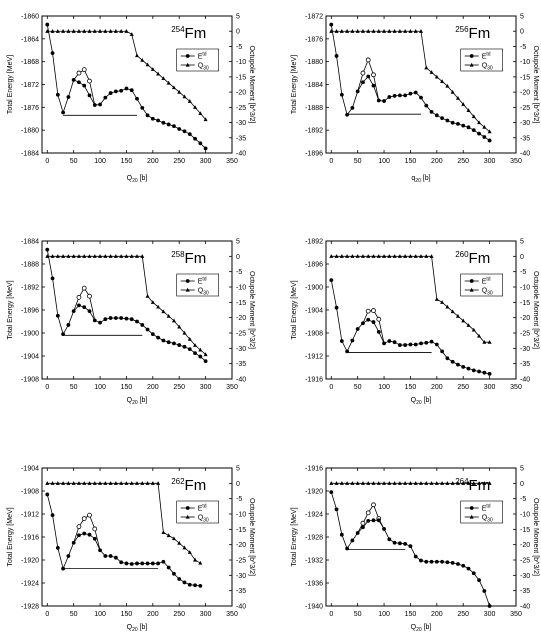 This screenshot has width=541, height=635. Describe the element at coordinates (472, 258) in the screenshot. I see `nucleus-label: 260Fm` at that location.